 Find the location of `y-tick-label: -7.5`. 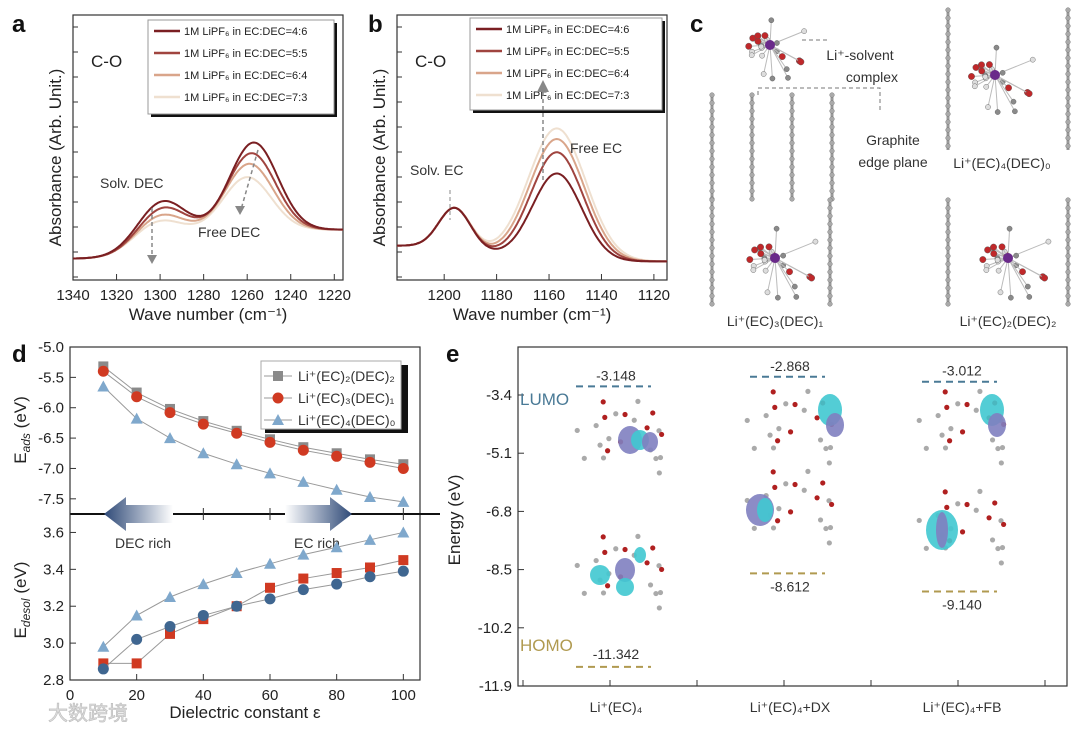

y-tick-label: -7.5 is located at coordinates (51, 499).